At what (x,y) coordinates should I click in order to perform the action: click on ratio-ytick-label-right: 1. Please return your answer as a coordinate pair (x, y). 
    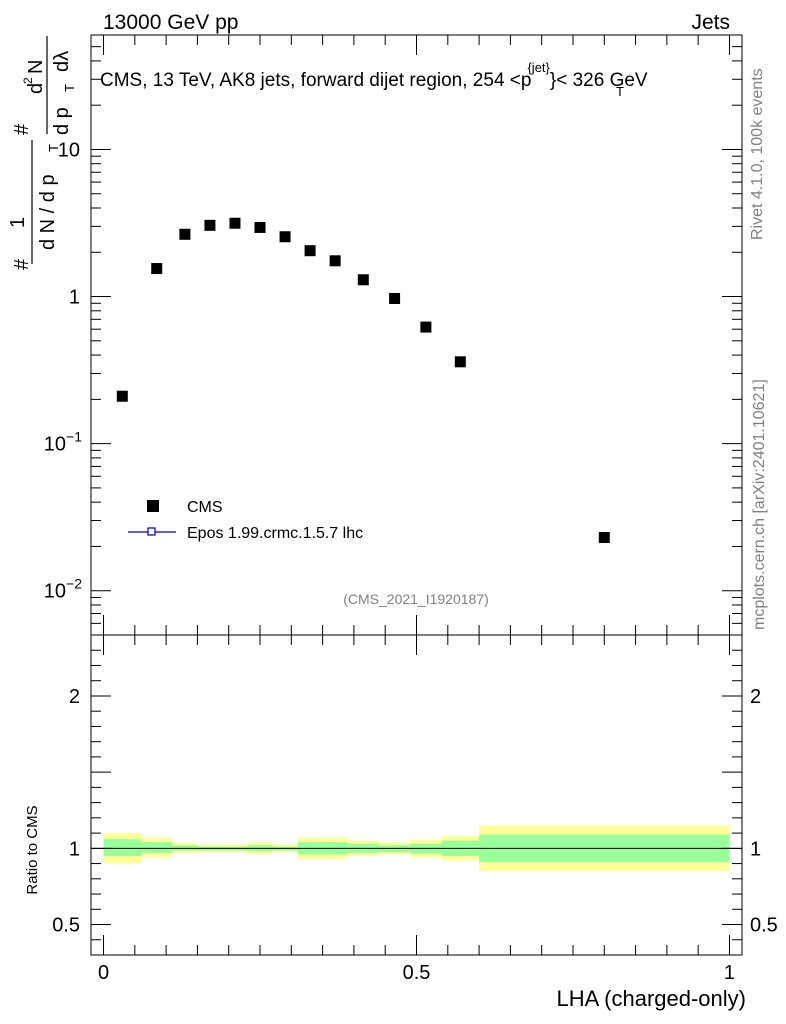
    Looking at the image, I should click on (755, 849).